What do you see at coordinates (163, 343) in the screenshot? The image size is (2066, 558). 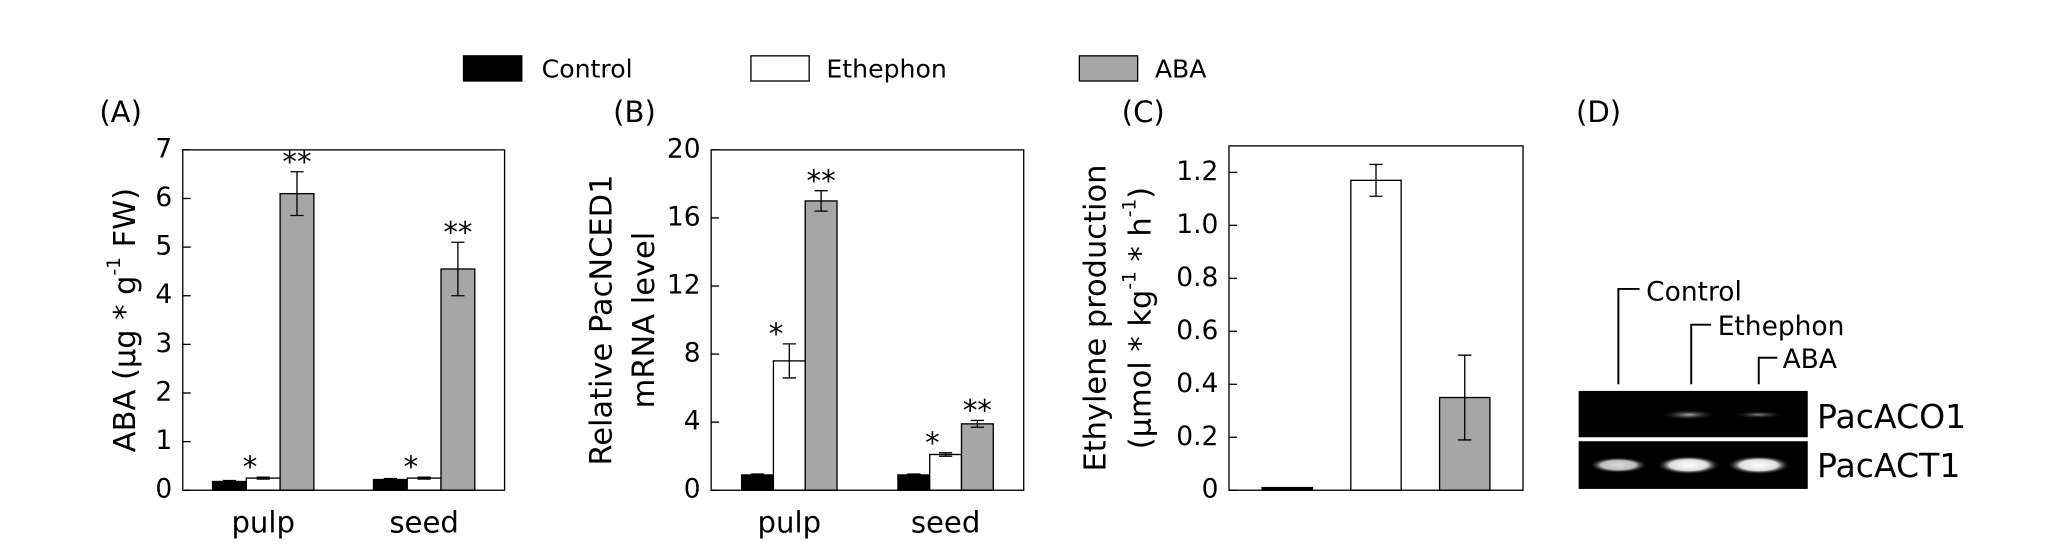 I see `y-tick-label: 3` at bounding box center [163, 343].